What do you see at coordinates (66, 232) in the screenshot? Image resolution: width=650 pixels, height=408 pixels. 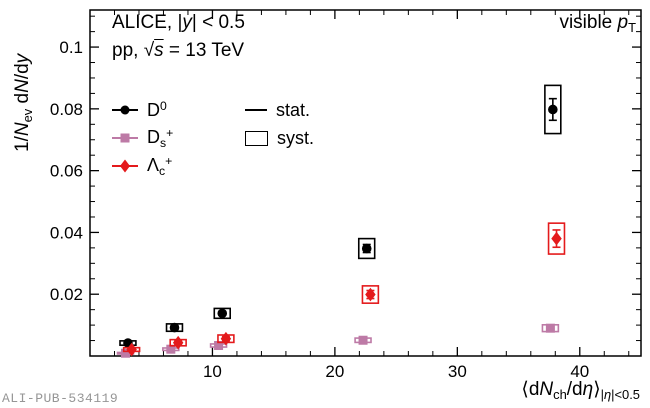 I see `y-tick-label: 0.04` at bounding box center [66, 232].